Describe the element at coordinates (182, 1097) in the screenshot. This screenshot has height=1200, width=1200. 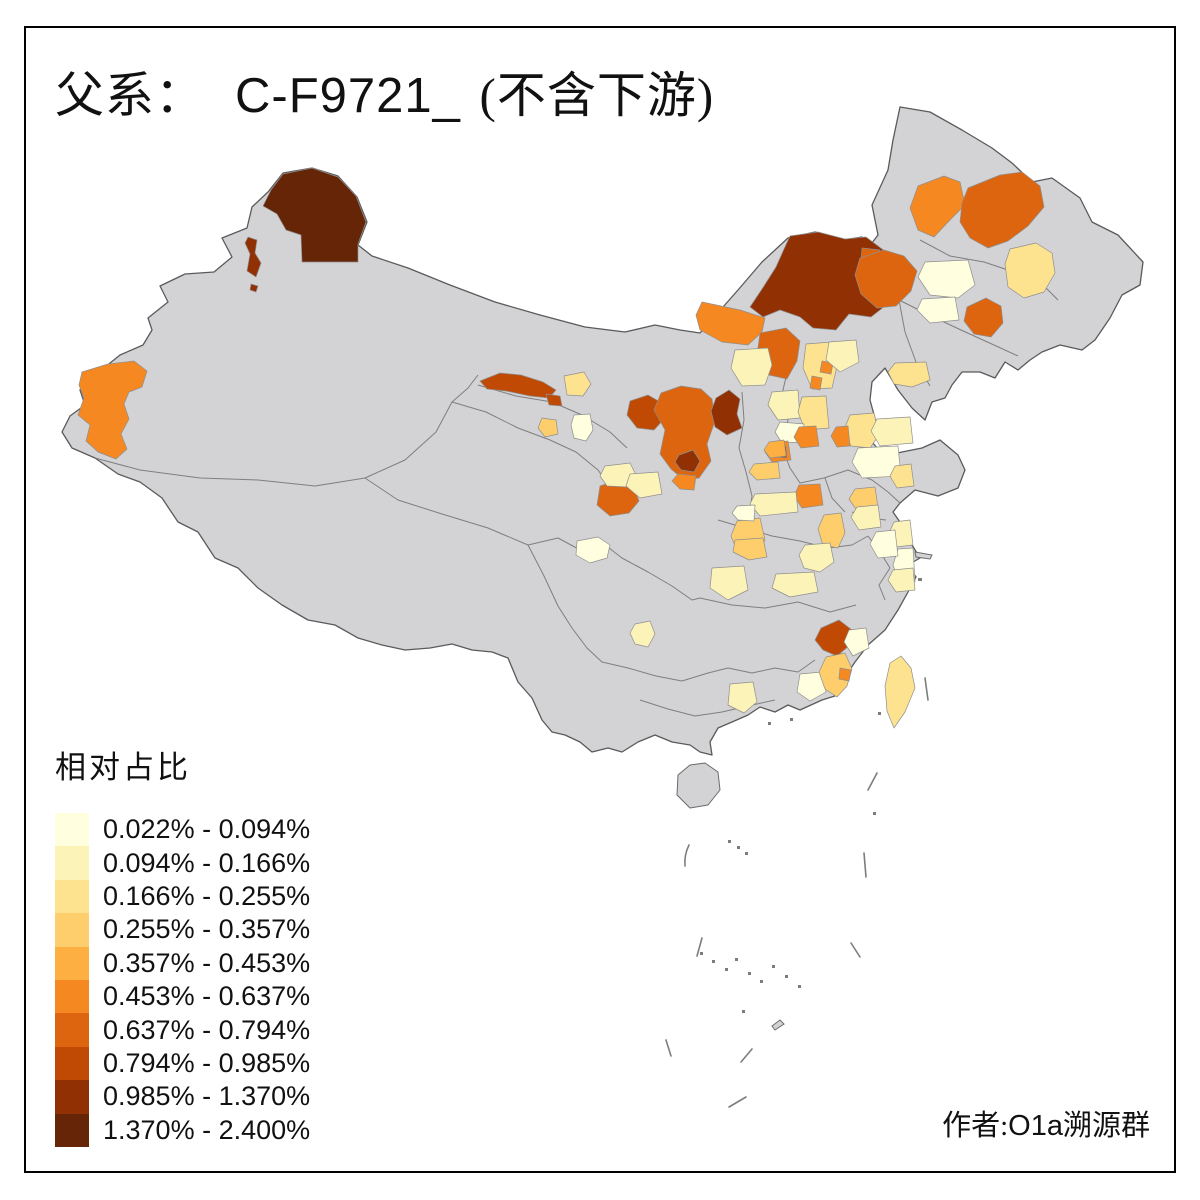
I see `legend-entry: 0.985% - 1.370%` at that location.